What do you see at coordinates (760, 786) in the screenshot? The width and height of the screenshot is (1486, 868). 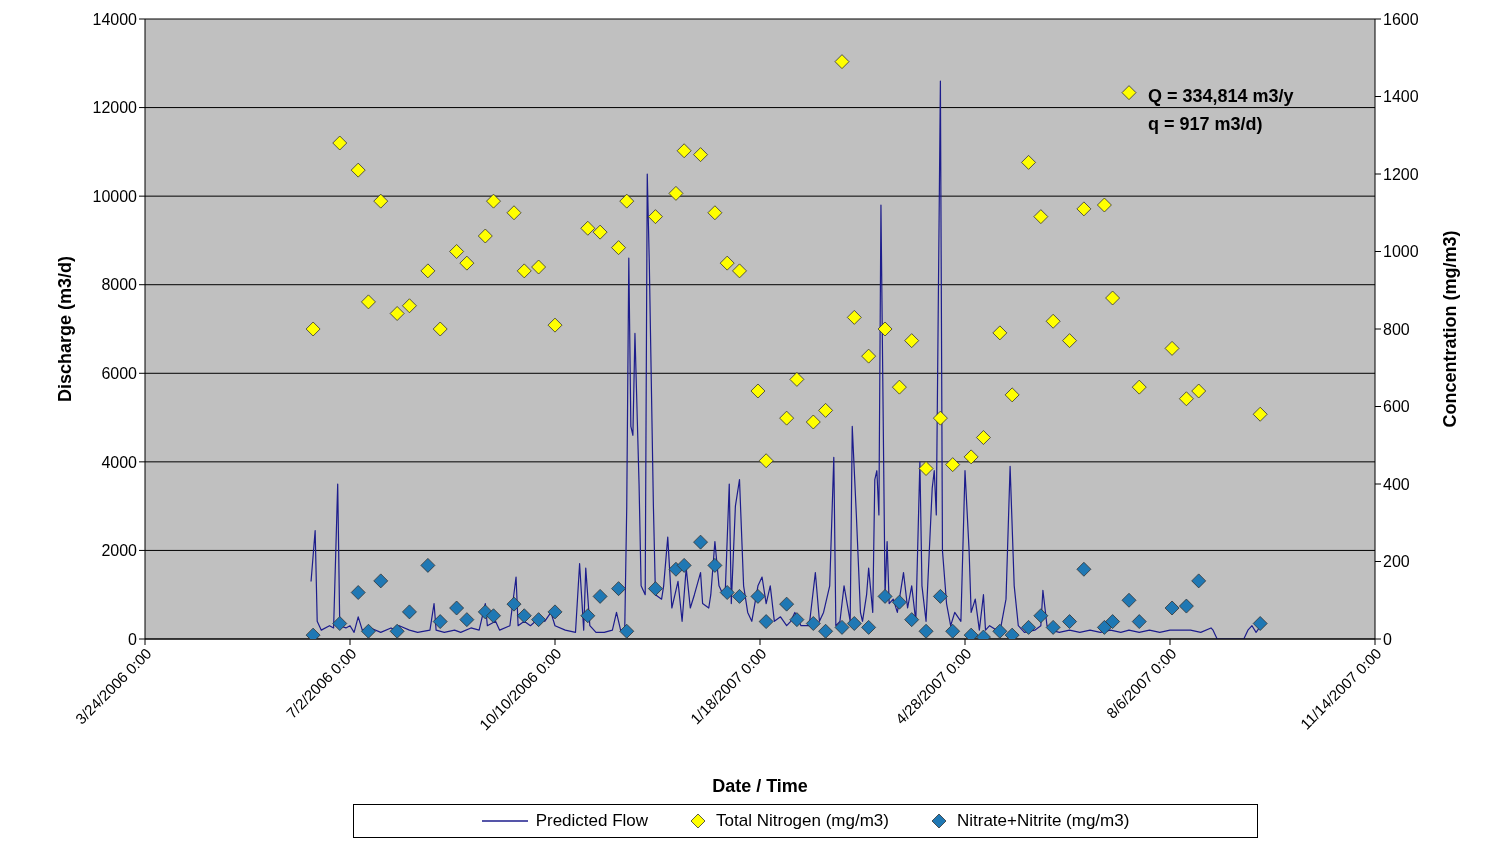 I see `x-axis-title: Date / Time` at bounding box center [760, 786].